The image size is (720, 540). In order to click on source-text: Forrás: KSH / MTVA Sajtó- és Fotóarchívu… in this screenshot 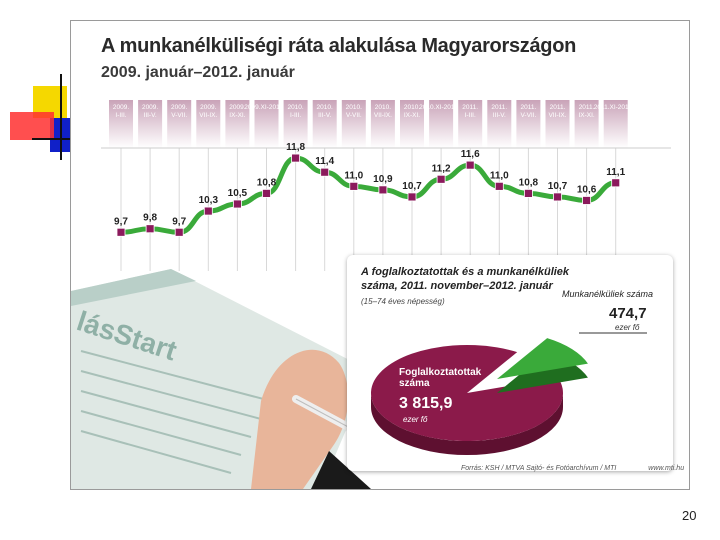, I will do `click(539, 468)`.